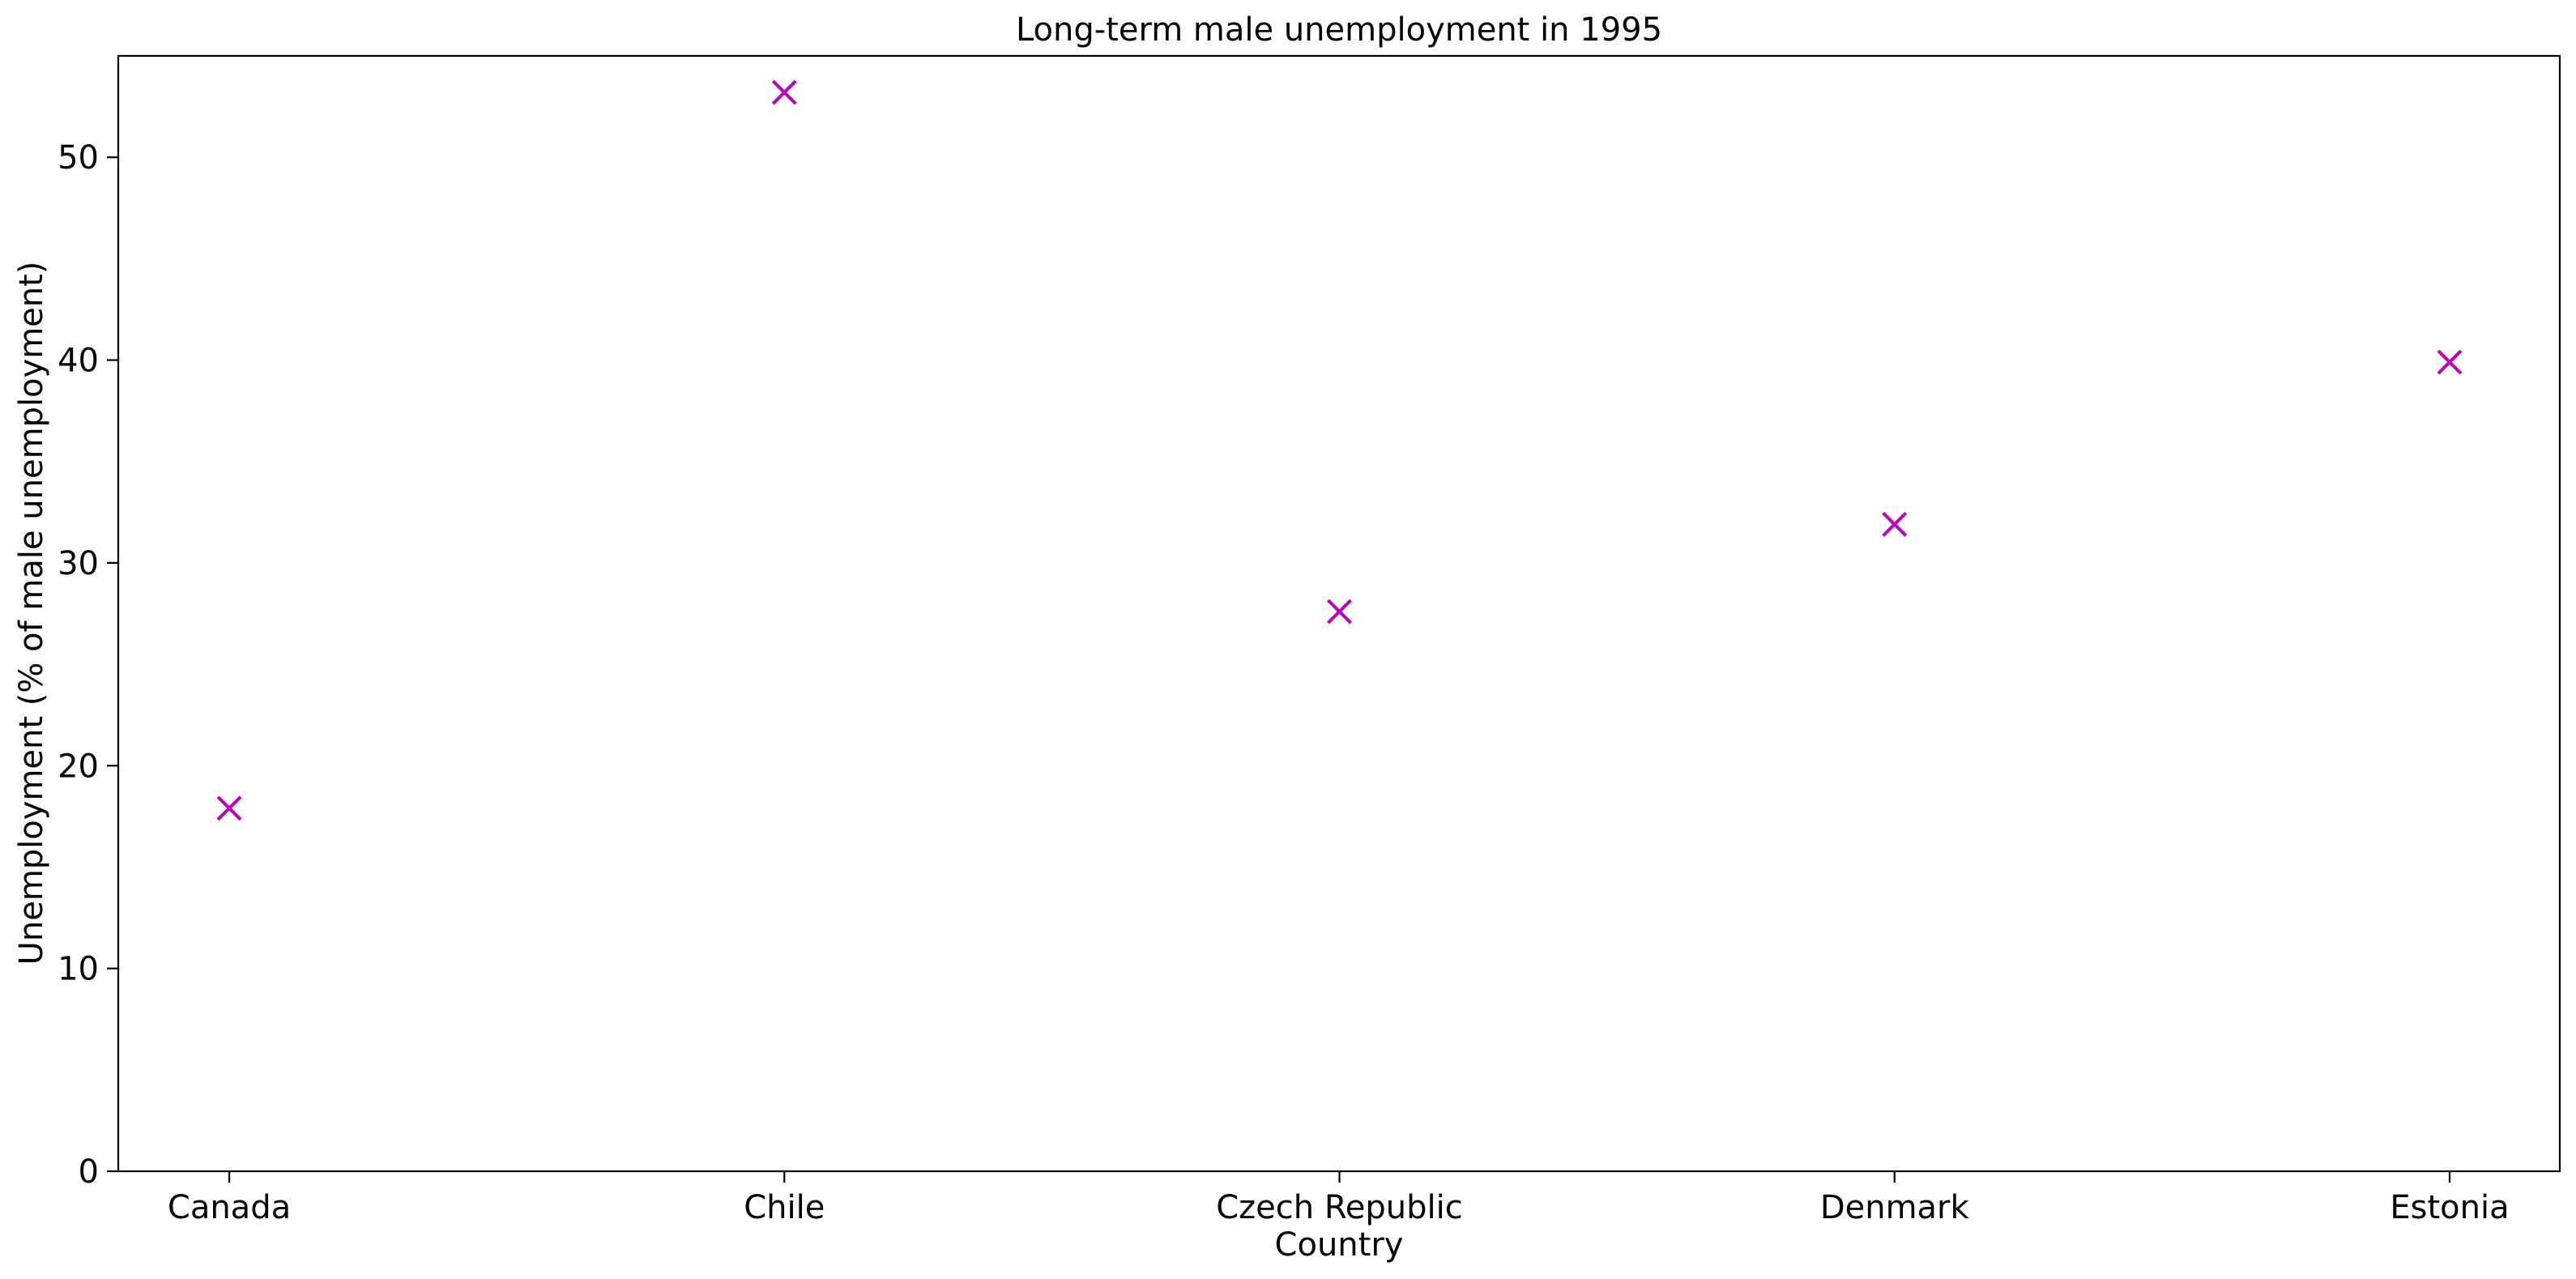 The image size is (2576, 1279). Describe the element at coordinates (31, 614) in the screenshot. I see `y-axis-label: Unemployment (% of male unemployment)` at that location.